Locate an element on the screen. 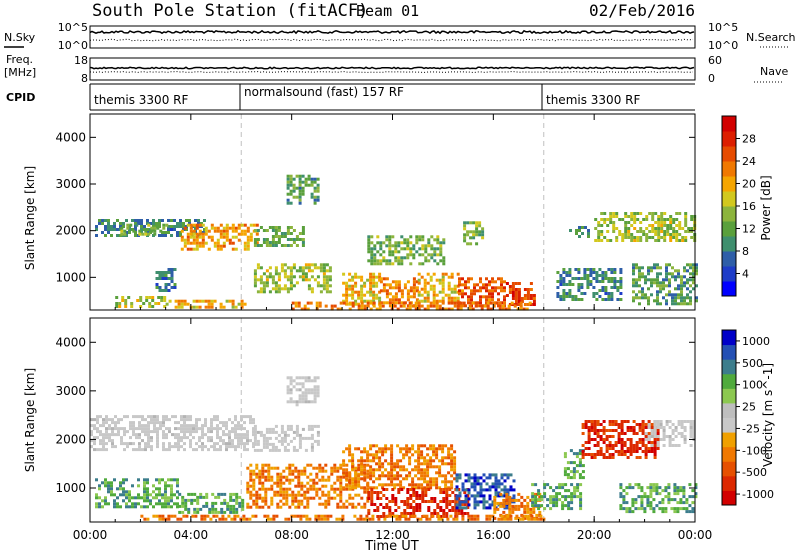  colorbar-tick-label: 4 is located at coordinates (745, 274).